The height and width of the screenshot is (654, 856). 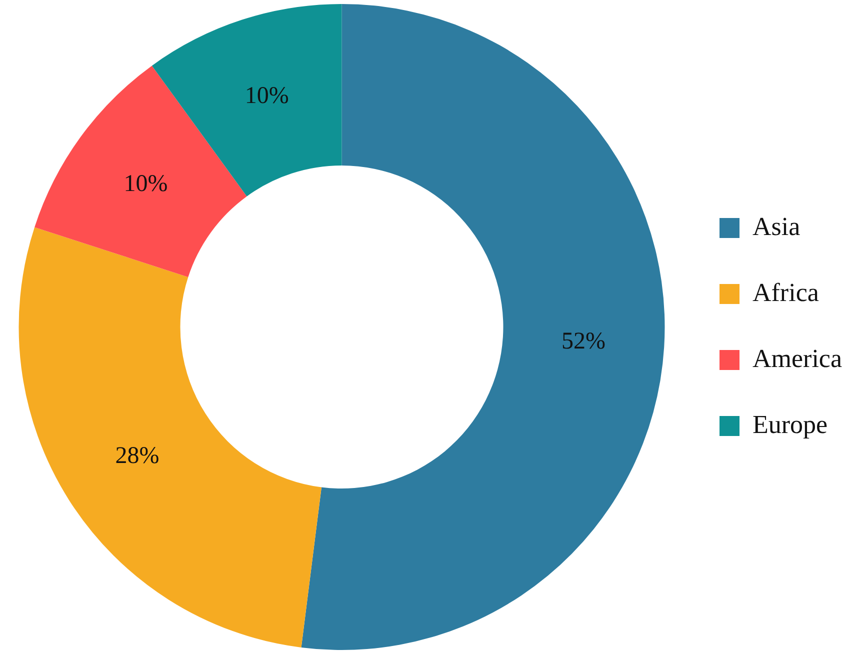 I want to click on legend-label: Asia, so click(x=776, y=226).